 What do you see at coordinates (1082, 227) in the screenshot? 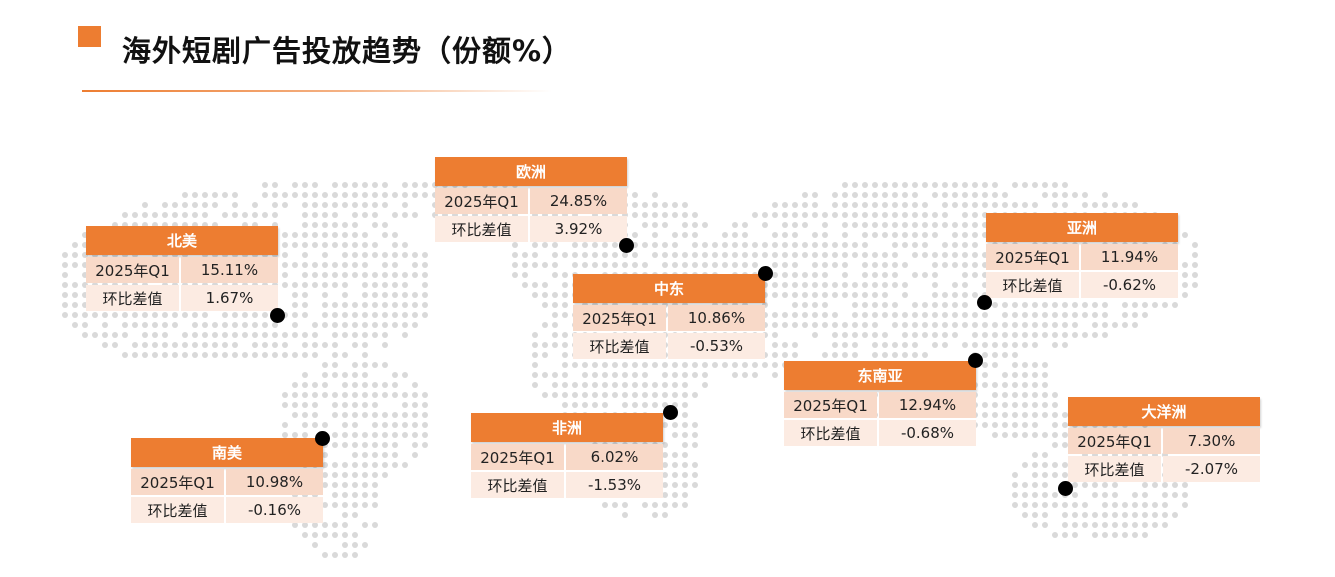
I see `region-name: 亚洲` at bounding box center [1082, 227].